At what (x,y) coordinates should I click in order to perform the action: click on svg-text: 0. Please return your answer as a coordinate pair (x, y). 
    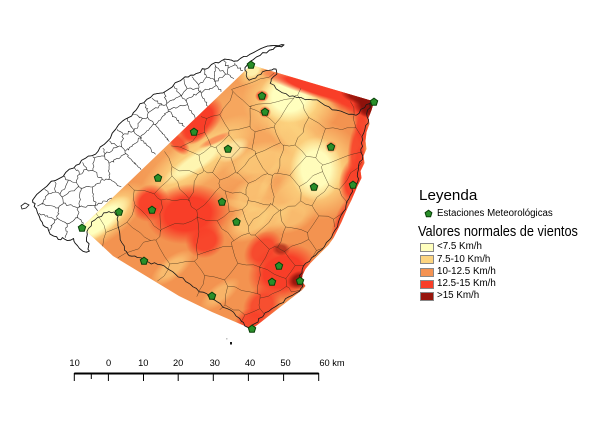
    Looking at the image, I should click on (108, 363).